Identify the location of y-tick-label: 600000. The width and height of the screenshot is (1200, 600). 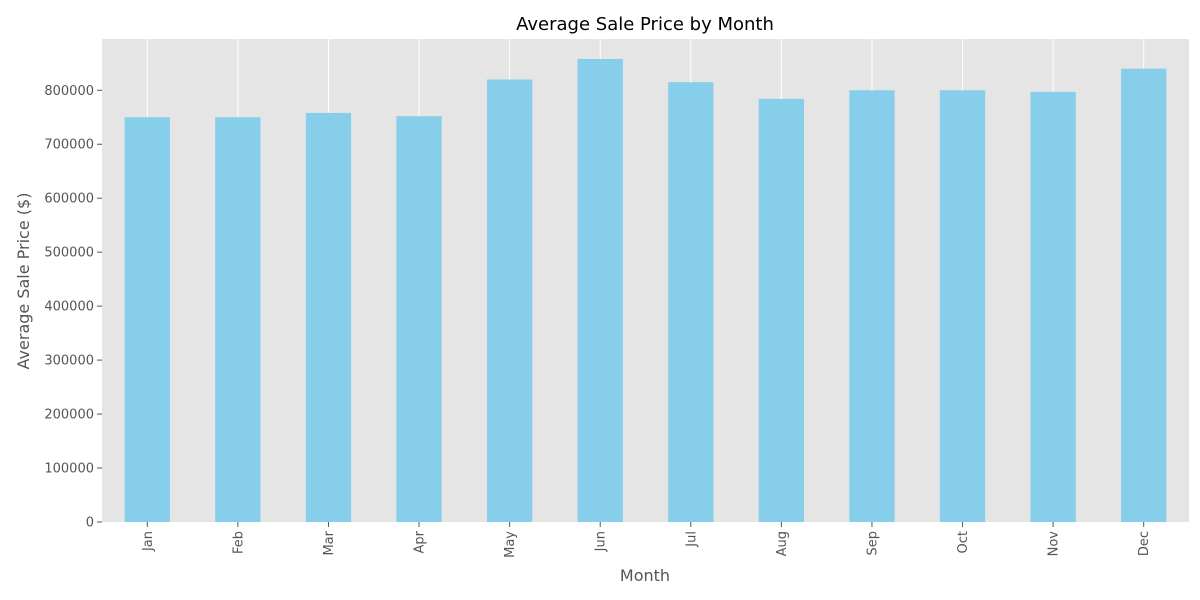
(69, 199).